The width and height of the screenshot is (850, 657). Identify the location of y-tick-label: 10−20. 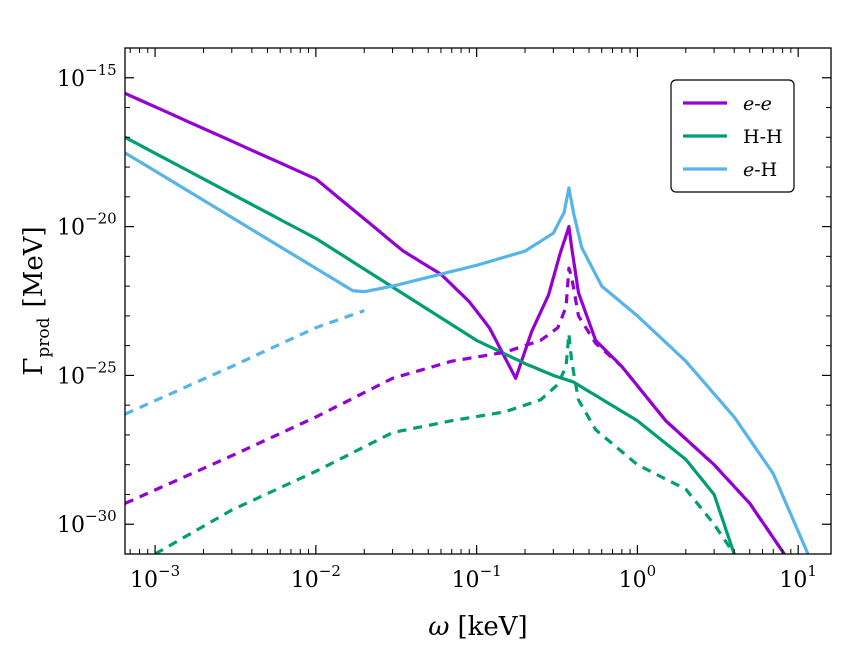
(87, 225).